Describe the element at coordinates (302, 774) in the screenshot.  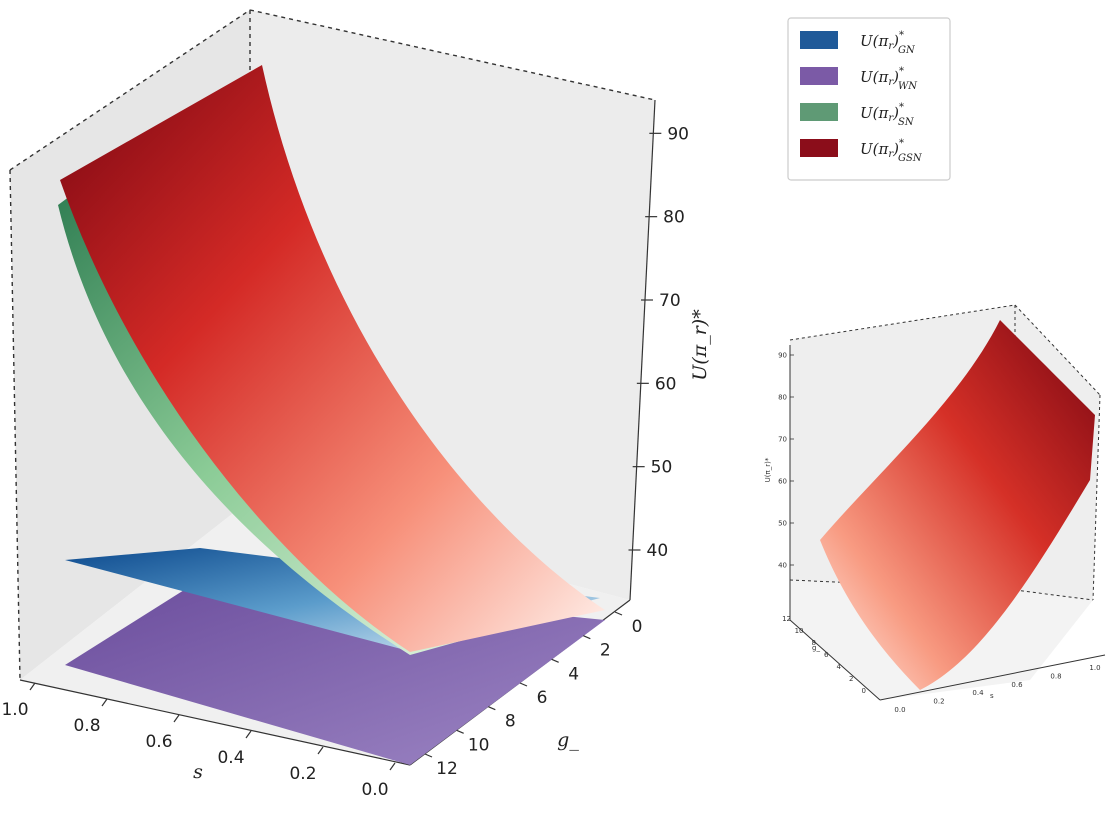
I see `x-tick-label: 0.2` at that location.